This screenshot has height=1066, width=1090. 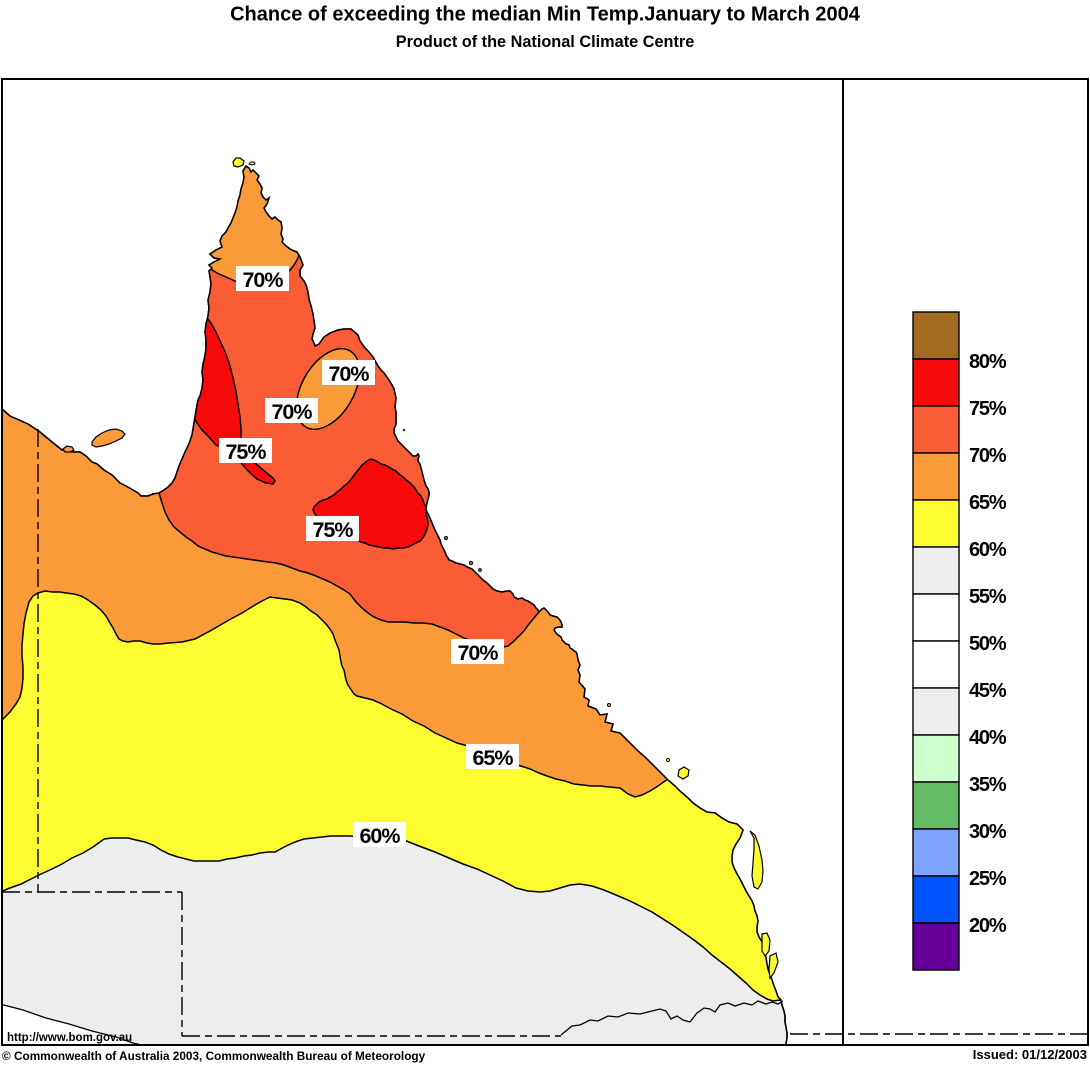 What do you see at coordinates (988, 691) in the screenshot?
I see `svg-text: 45%` at bounding box center [988, 691].